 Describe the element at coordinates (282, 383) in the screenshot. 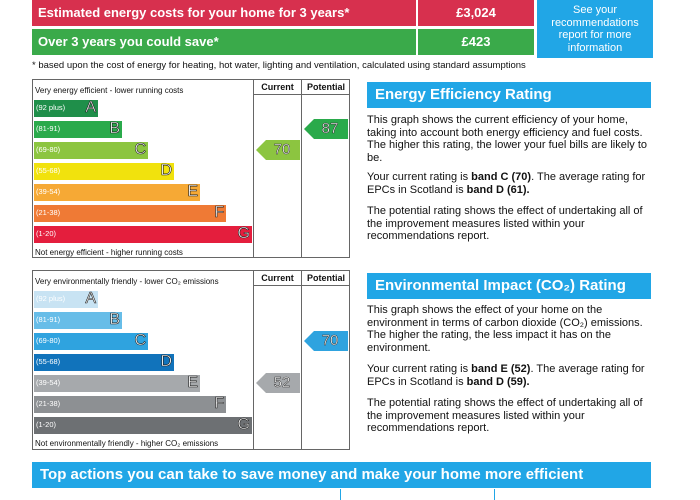

I see `rating-value: 52` at that location.